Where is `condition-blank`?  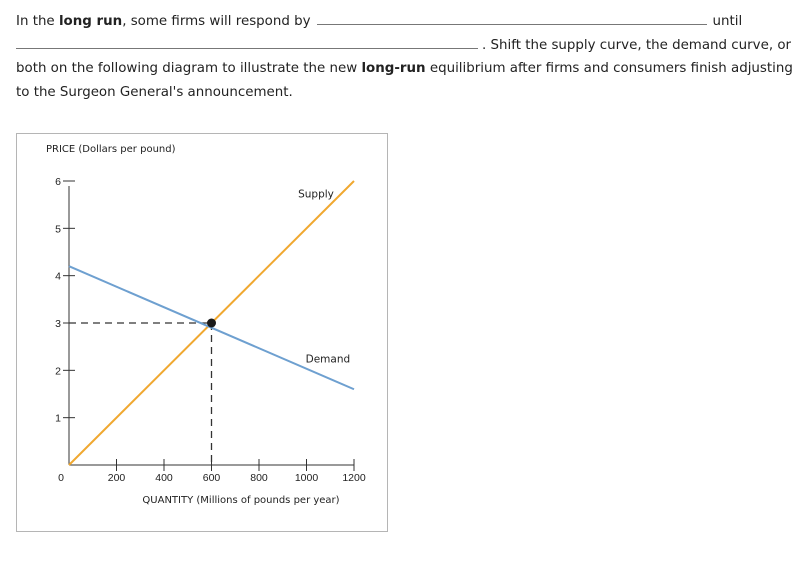
condition-blank is located at coordinates (247, 41).